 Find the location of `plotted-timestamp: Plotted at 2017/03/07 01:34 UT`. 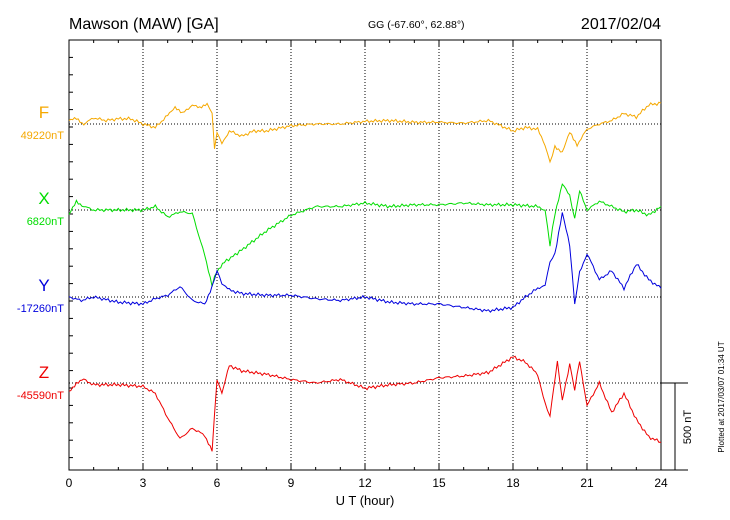

plotted-timestamp: Plotted at 2017/03/07 01:34 UT is located at coordinates (721, 396).